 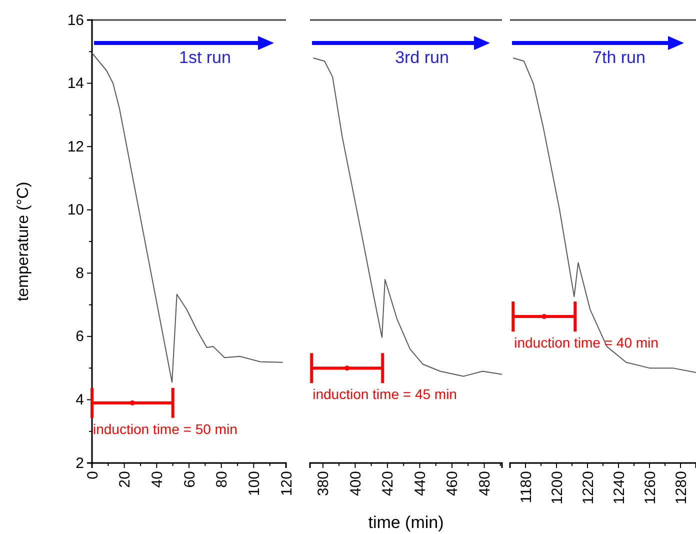 What do you see at coordinates (205, 57) in the screenshot?
I see `annotation: 1st run` at bounding box center [205, 57].